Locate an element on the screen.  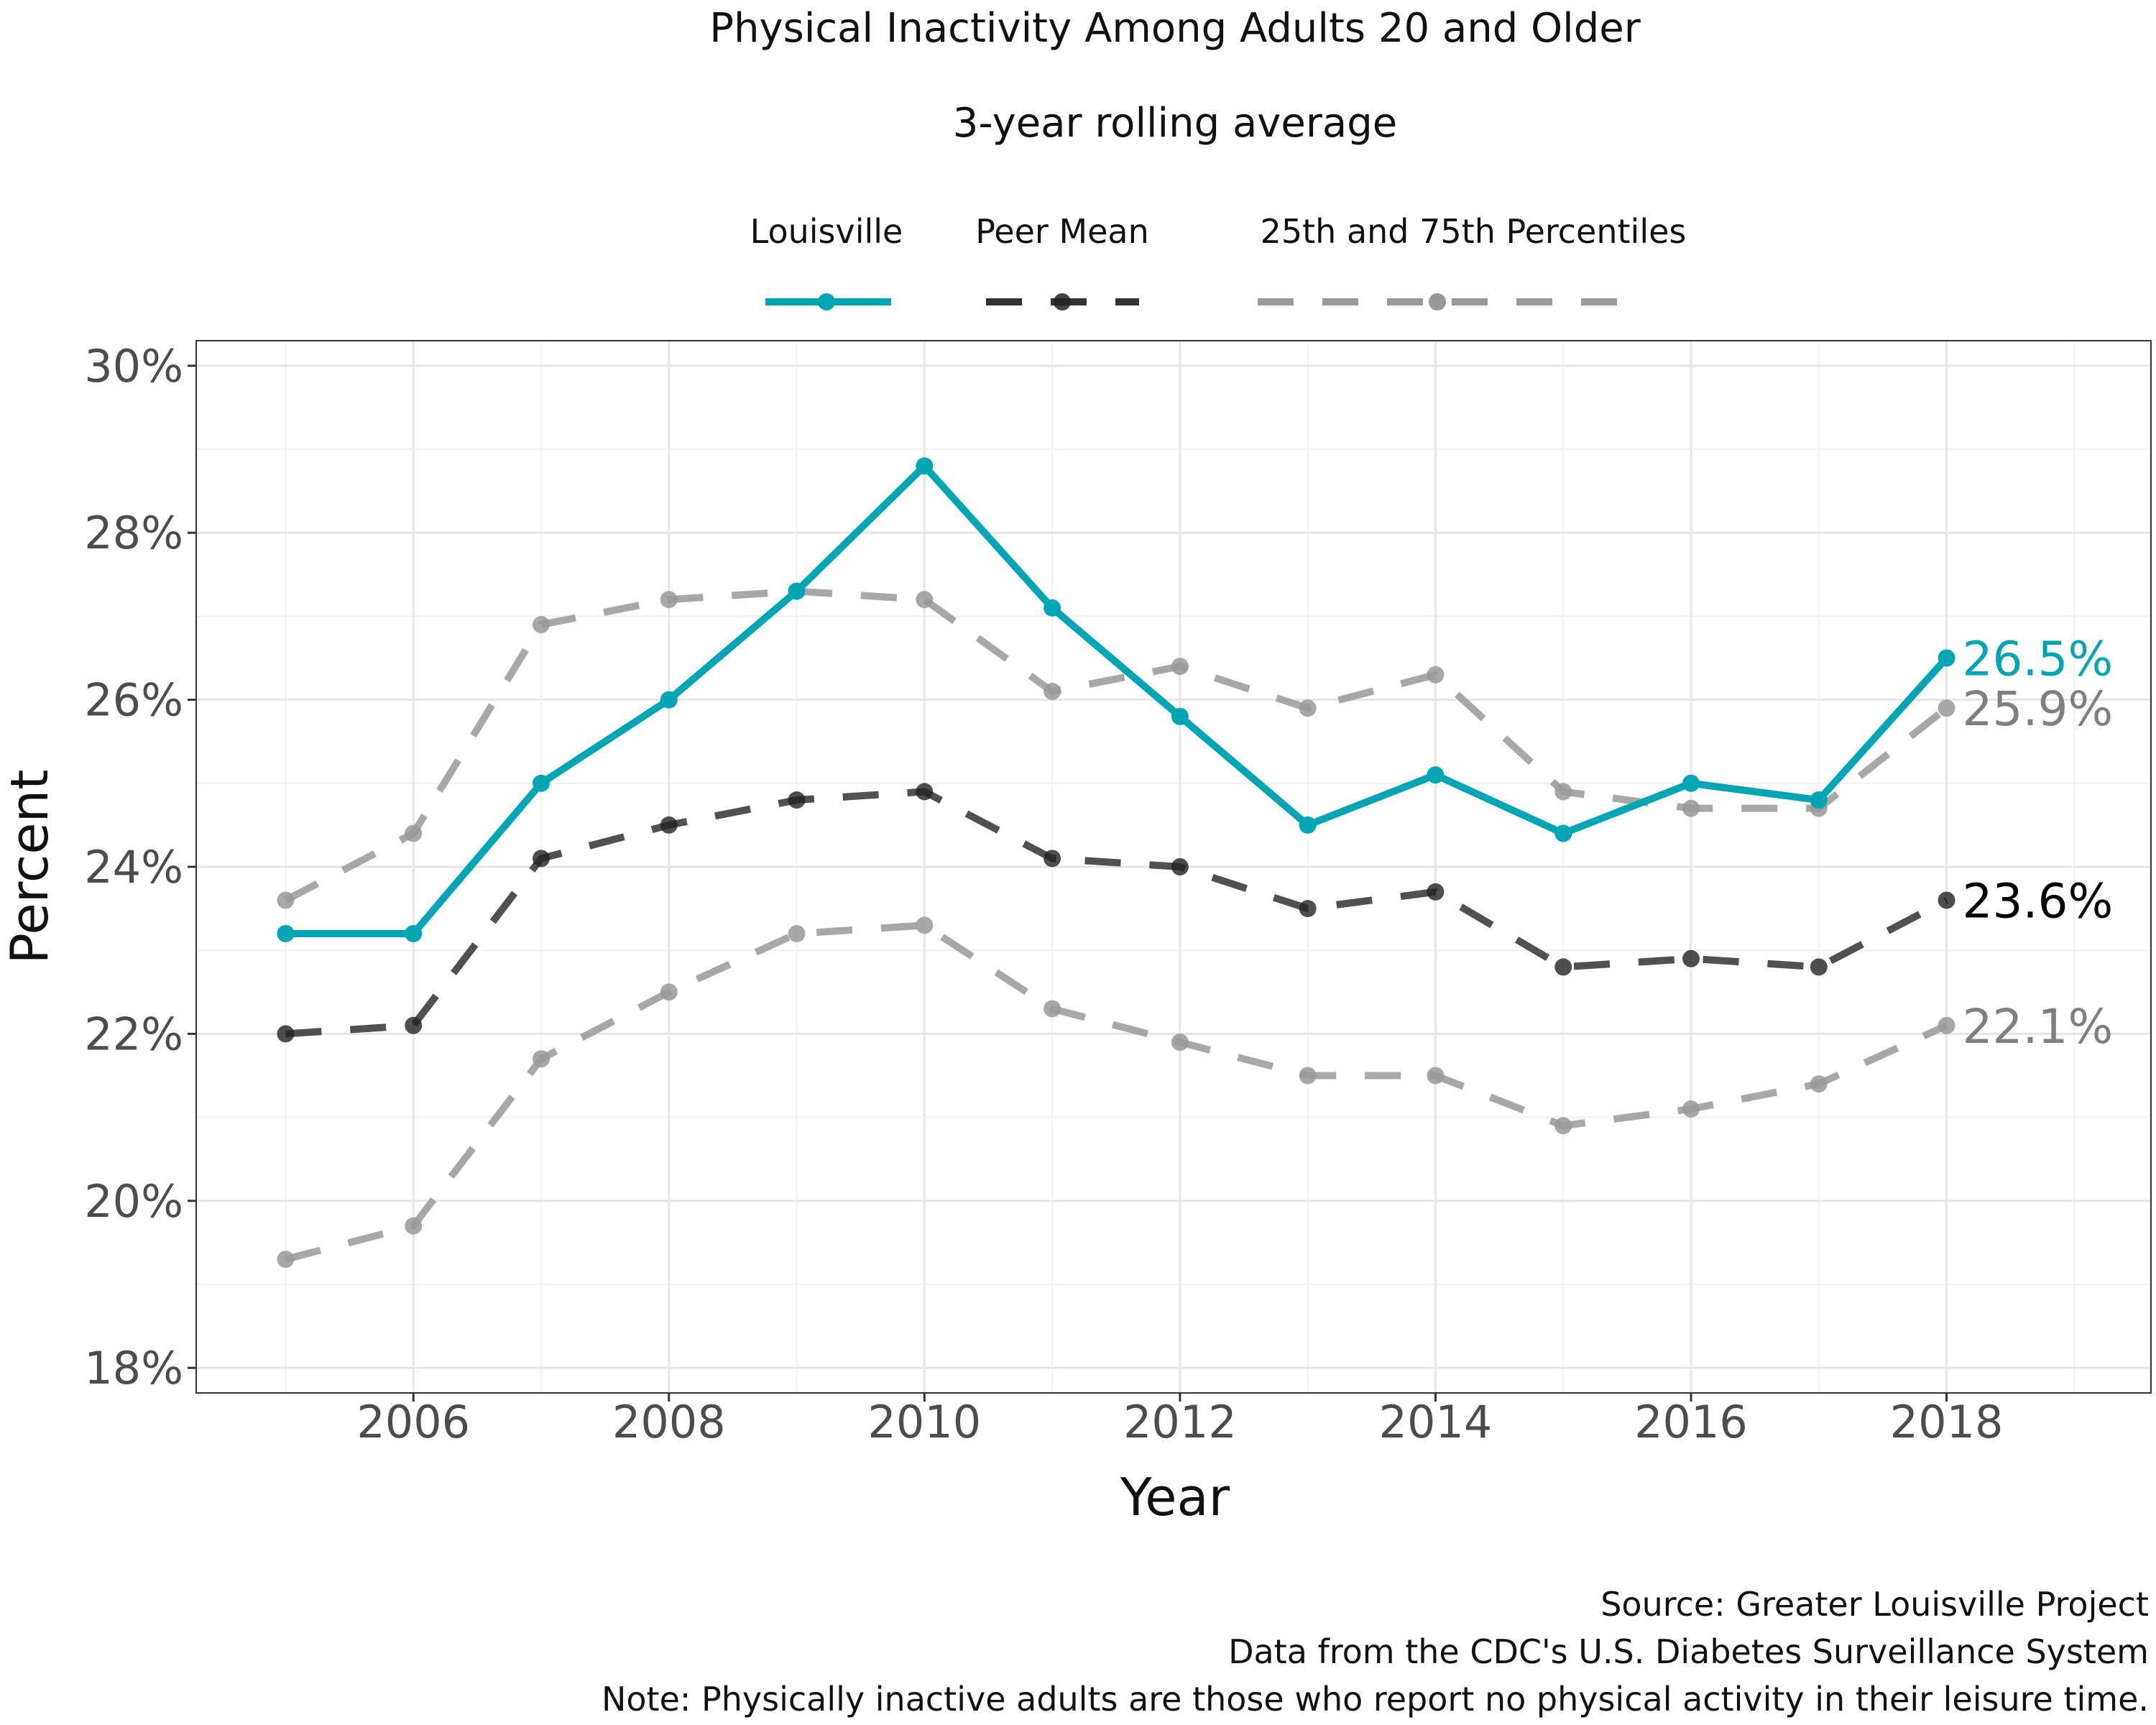
end-labels: 25.9% 22.1% 23.6% 26.5% is located at coordinates (2038, 843).